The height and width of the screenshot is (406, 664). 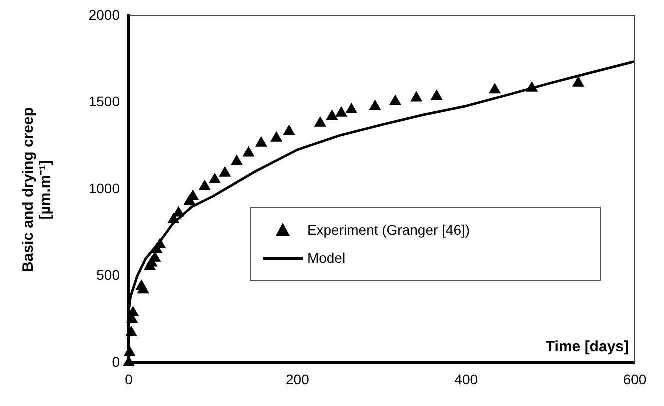 What do you see at coordinates (104, 14) in the screenshot?
I see `y-tick-label: 2000` at bounding box center [104, 14].